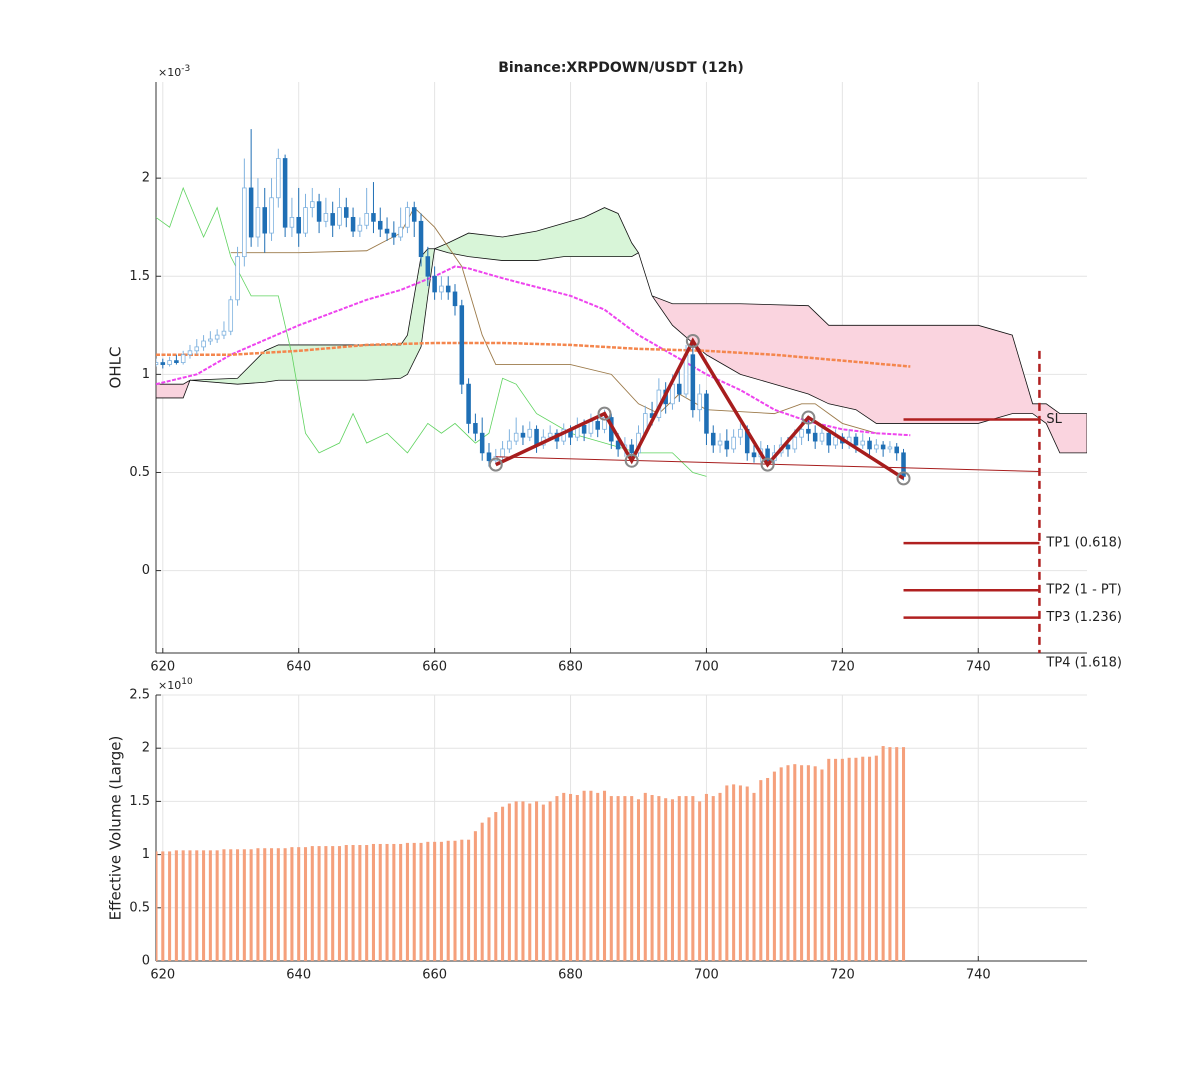  I want to click on x-tick-label: 680, so click(570, 975).